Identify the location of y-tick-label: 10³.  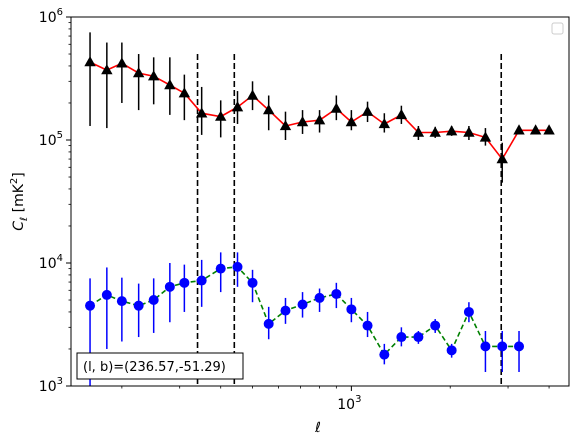
(51, 385).